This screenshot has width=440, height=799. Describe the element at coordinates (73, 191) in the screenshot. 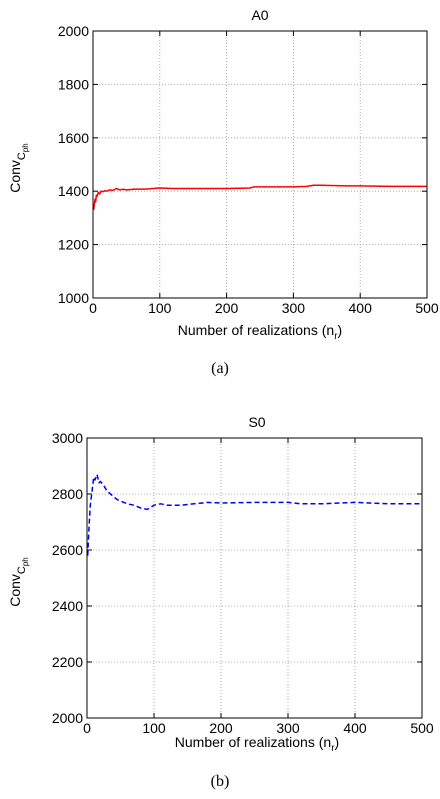

I see `y-tick-label: 1400` at that location.